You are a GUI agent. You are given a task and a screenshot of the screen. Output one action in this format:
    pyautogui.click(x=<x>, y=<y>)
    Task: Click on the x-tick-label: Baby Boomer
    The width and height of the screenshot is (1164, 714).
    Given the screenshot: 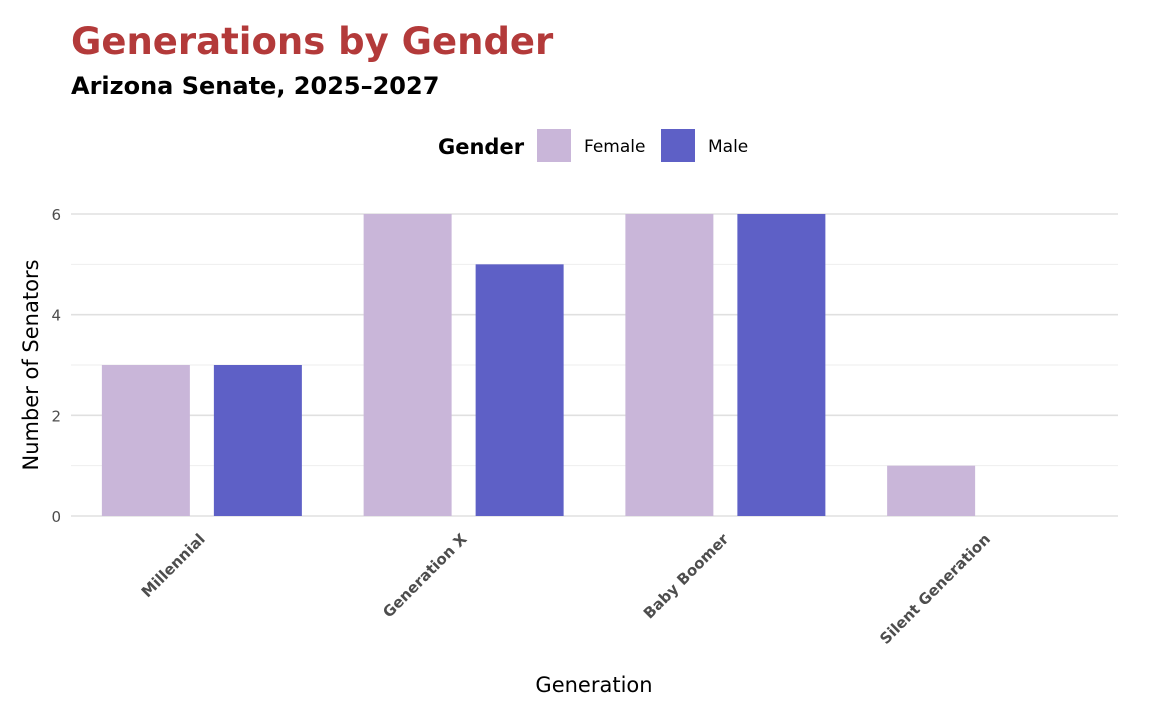 What is the action you would take?
    pyautogui.click(x=686, y=576)
    